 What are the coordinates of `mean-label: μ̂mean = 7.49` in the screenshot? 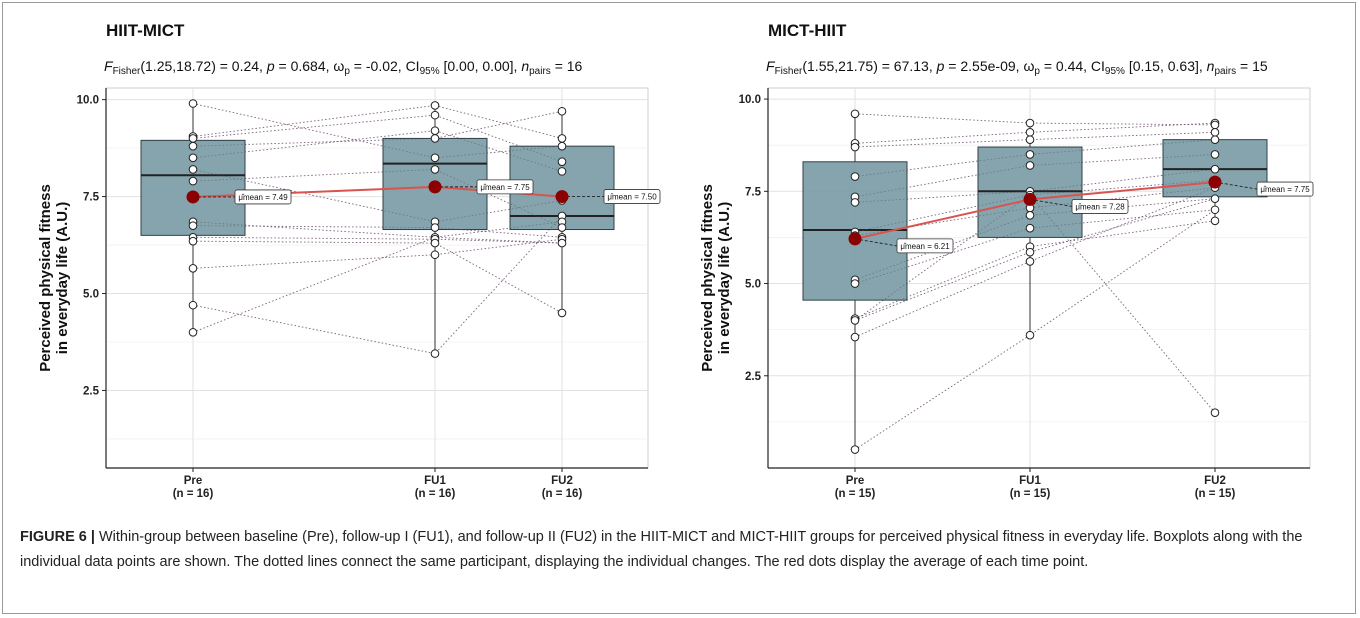 It's located at (263, 197).